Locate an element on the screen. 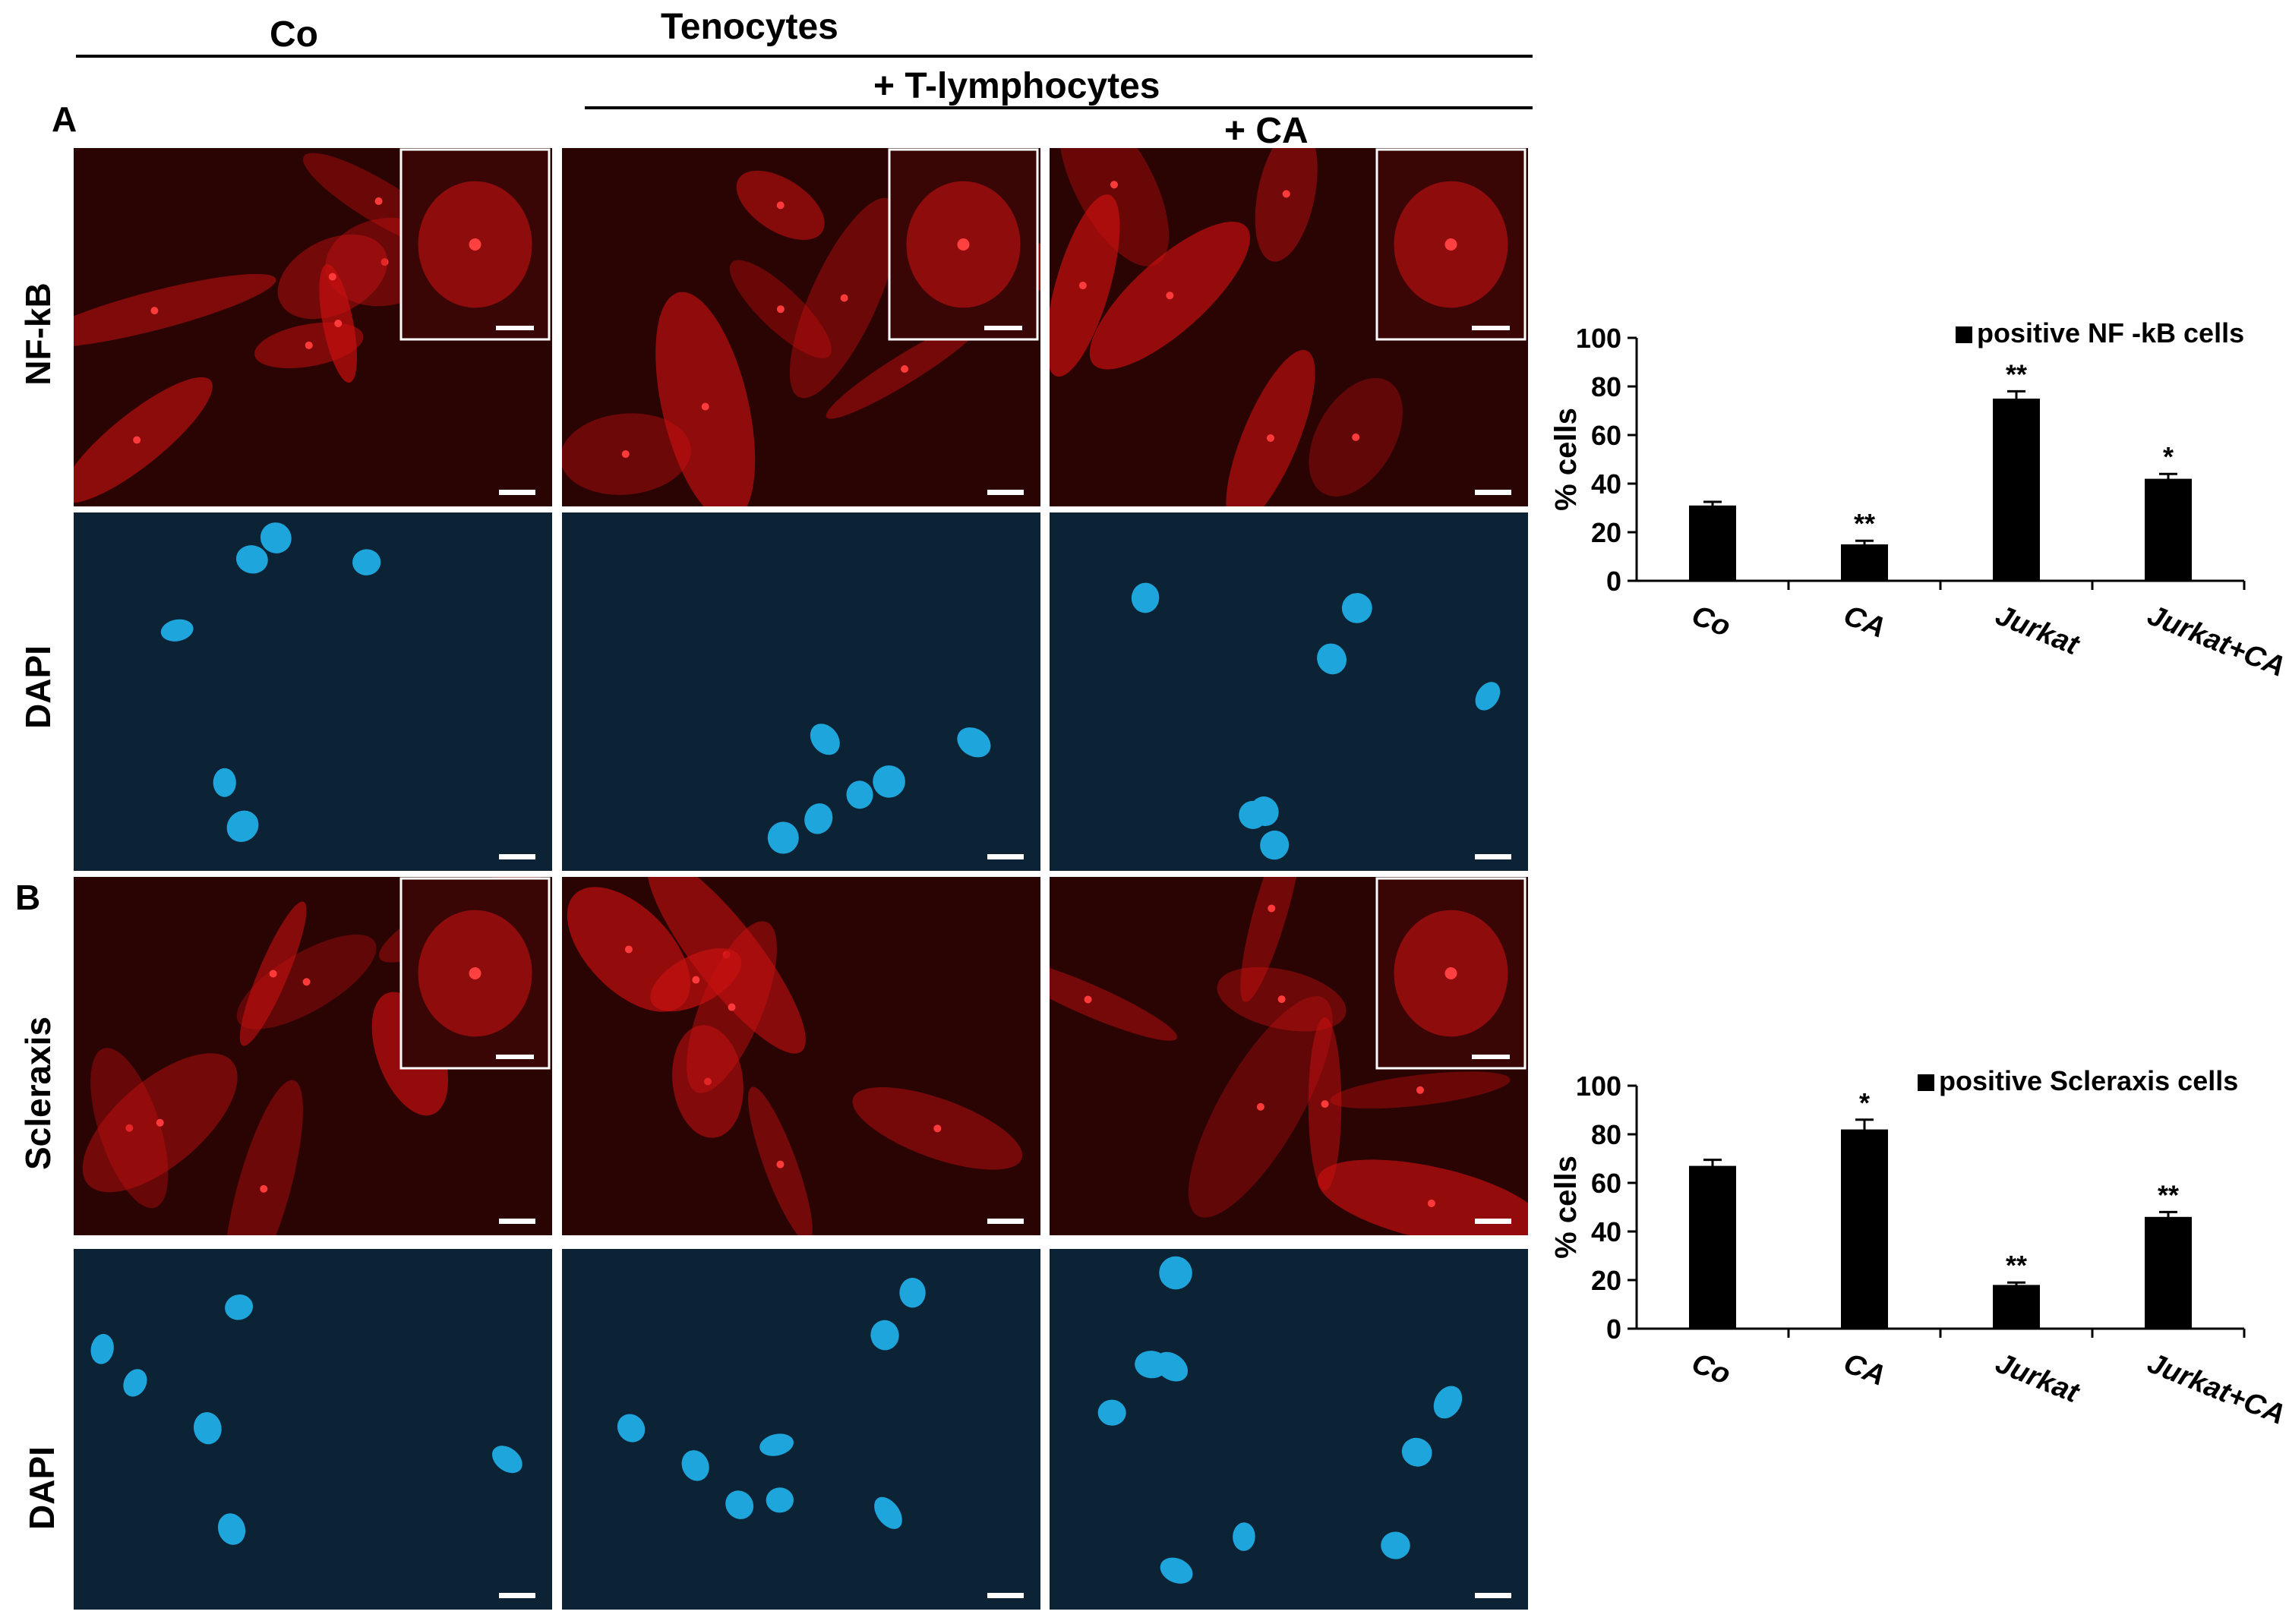 The height and width of the screenshot is (1624, 2289). legend-label: positive NF -kB cells is located at coordinates (2110, 333).